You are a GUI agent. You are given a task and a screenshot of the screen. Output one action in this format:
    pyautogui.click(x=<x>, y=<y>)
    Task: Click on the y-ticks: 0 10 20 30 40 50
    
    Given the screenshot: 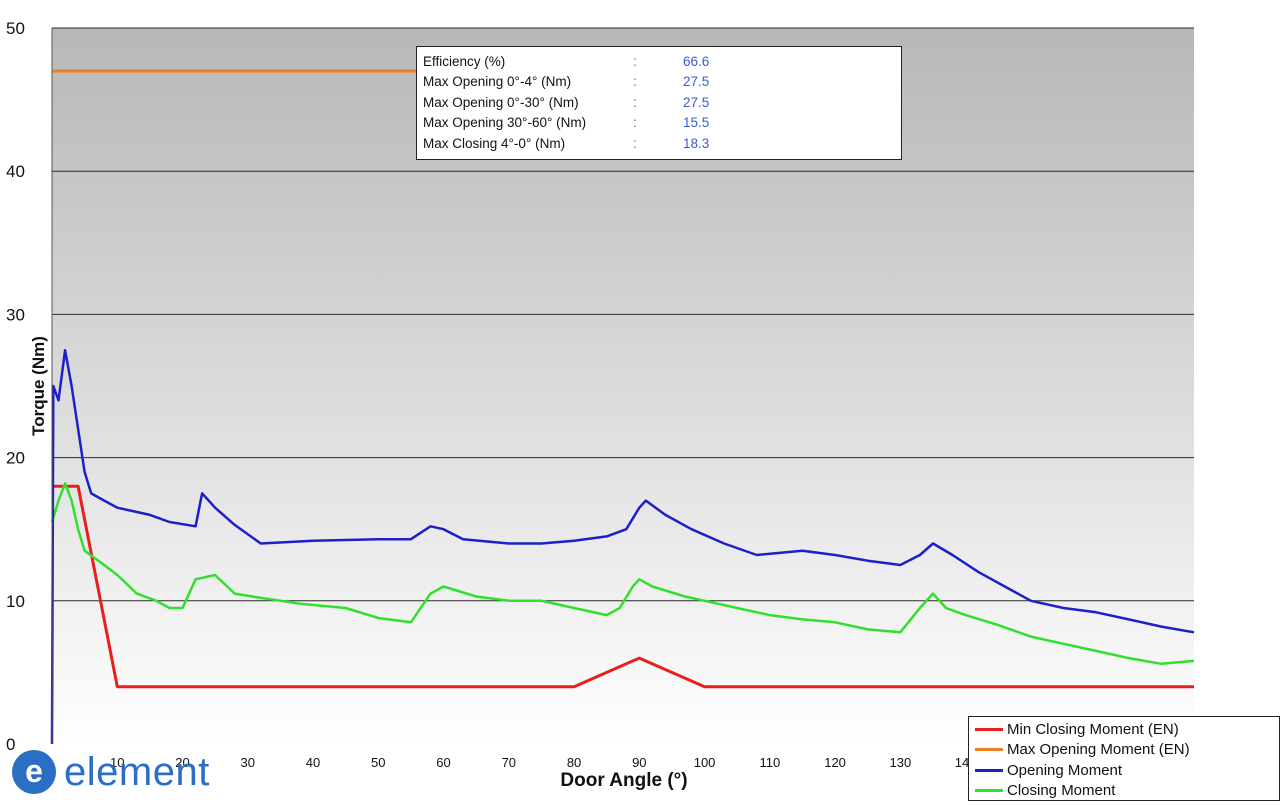 What is the action you would take?
    pyautogui.click(x=15, y=386)
    